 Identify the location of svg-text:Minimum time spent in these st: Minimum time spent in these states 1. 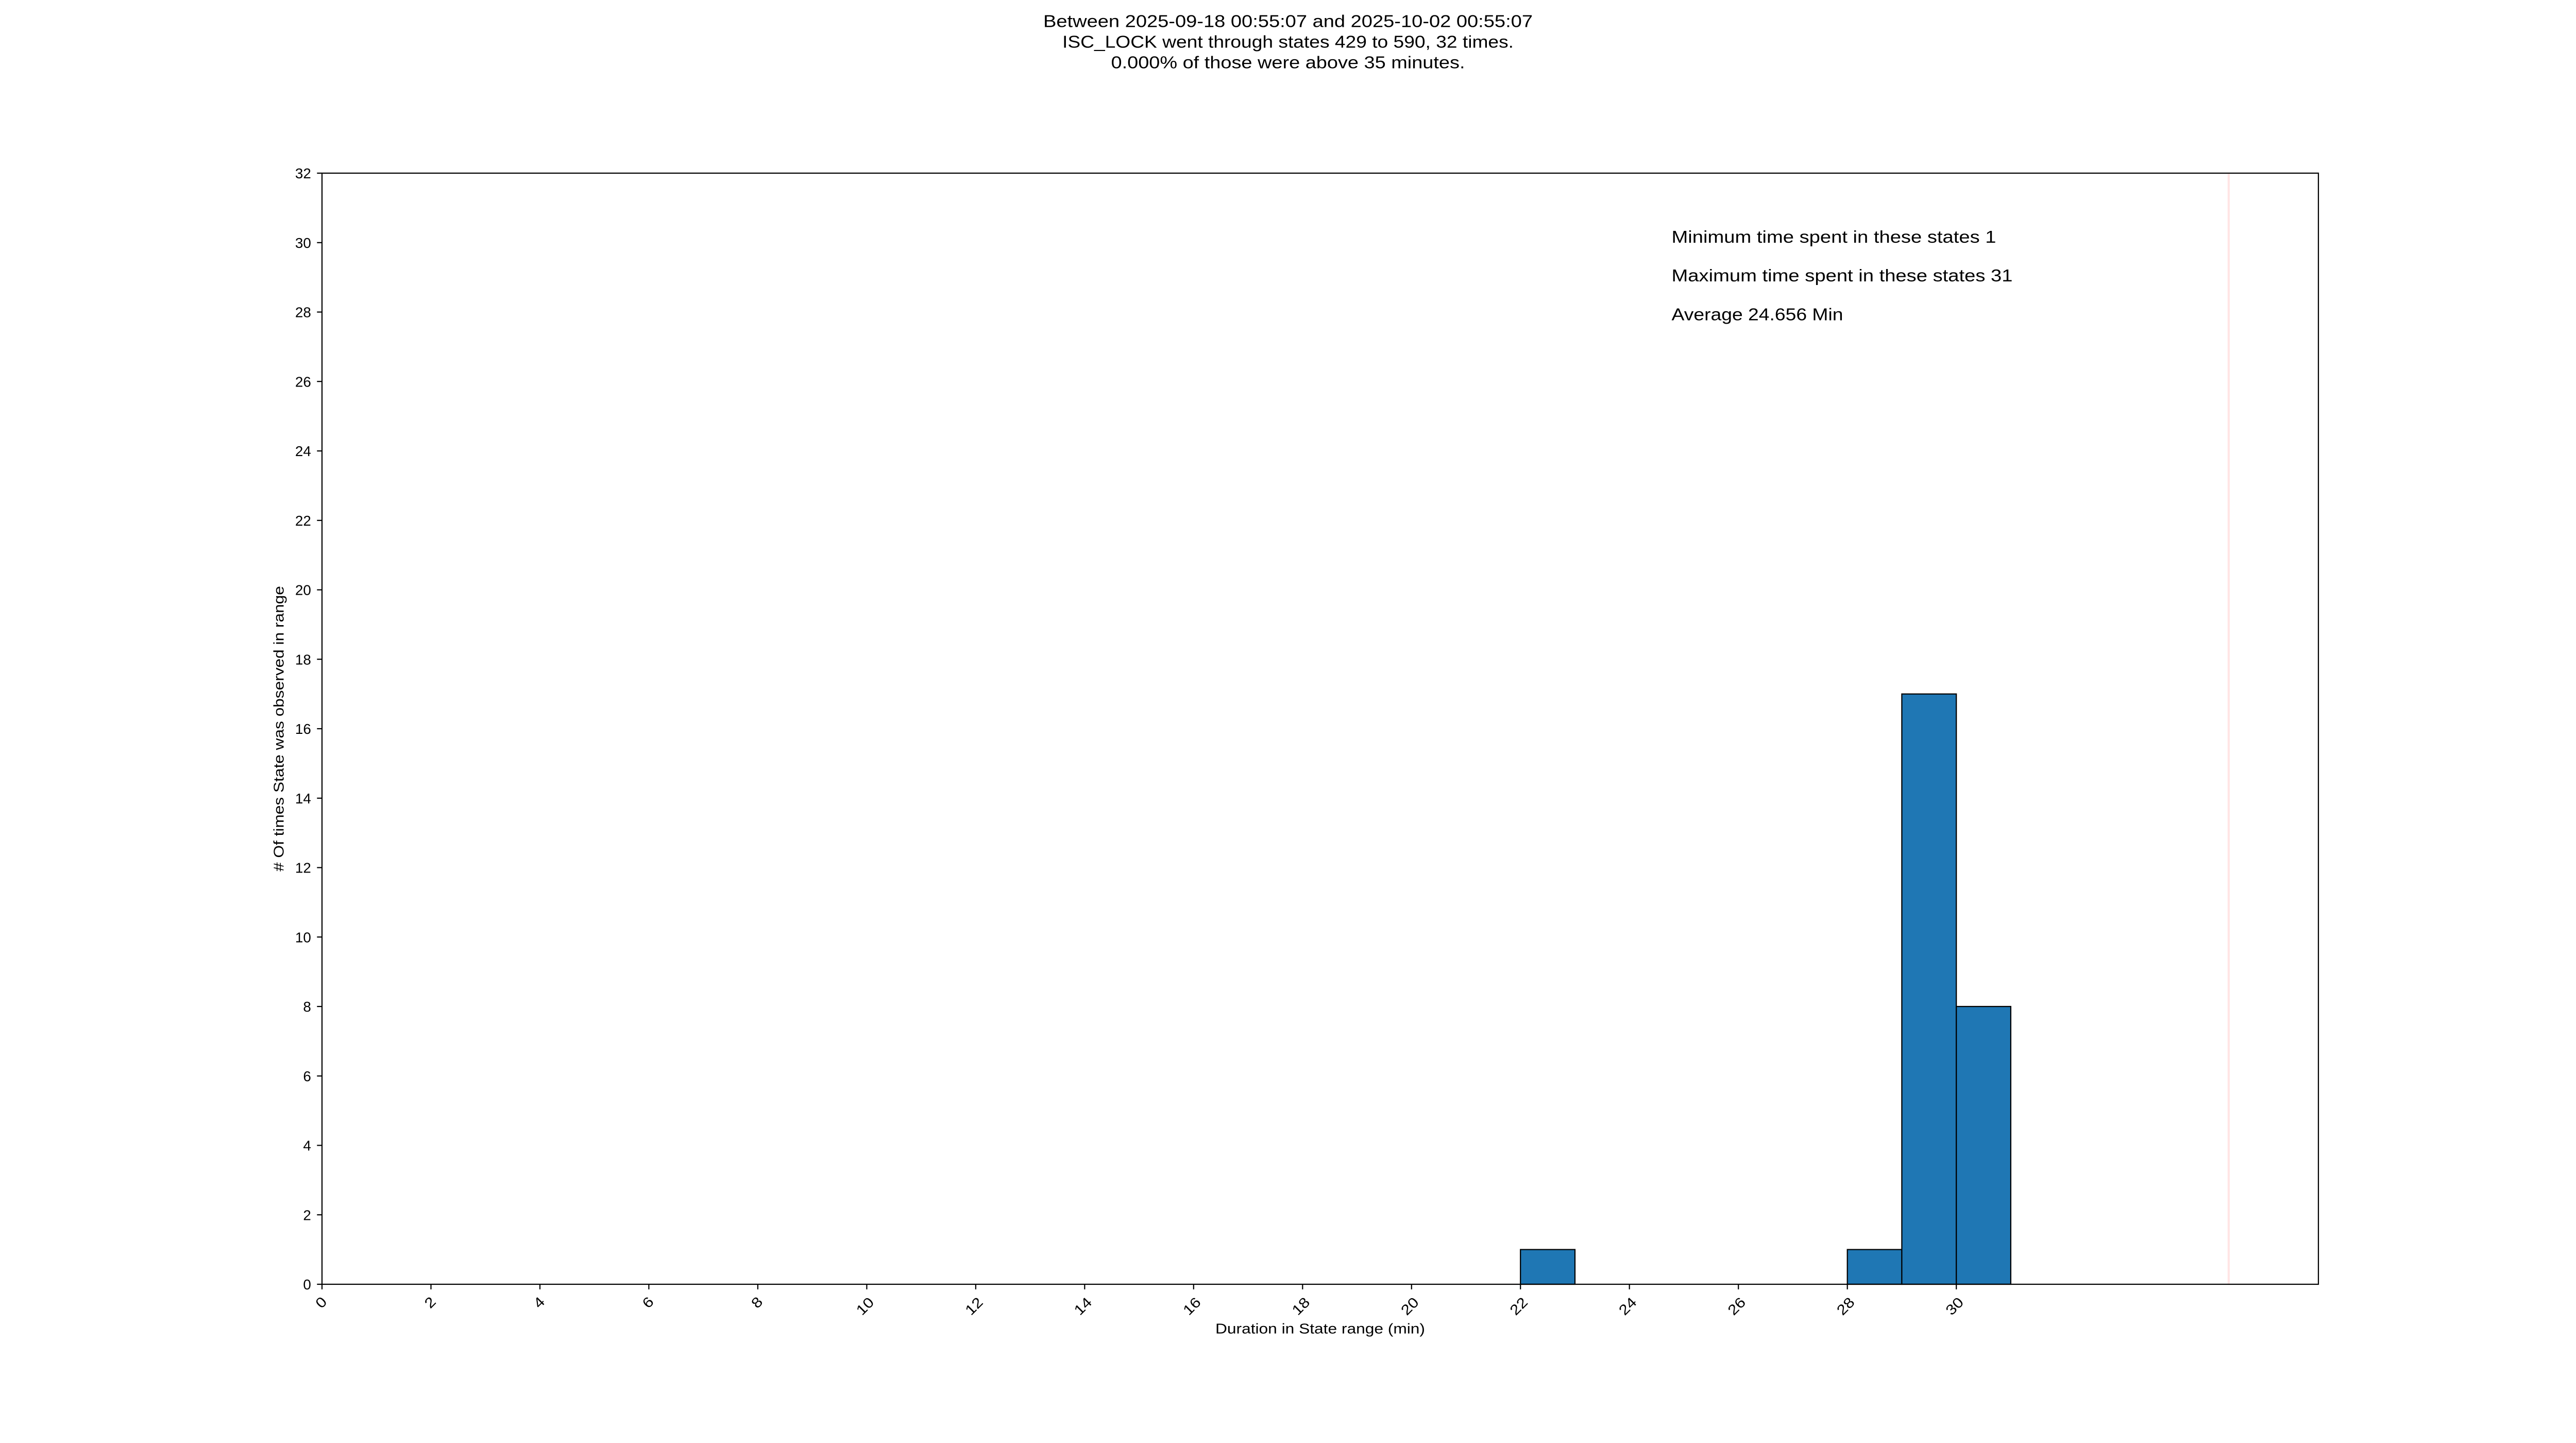
(1834, 237).